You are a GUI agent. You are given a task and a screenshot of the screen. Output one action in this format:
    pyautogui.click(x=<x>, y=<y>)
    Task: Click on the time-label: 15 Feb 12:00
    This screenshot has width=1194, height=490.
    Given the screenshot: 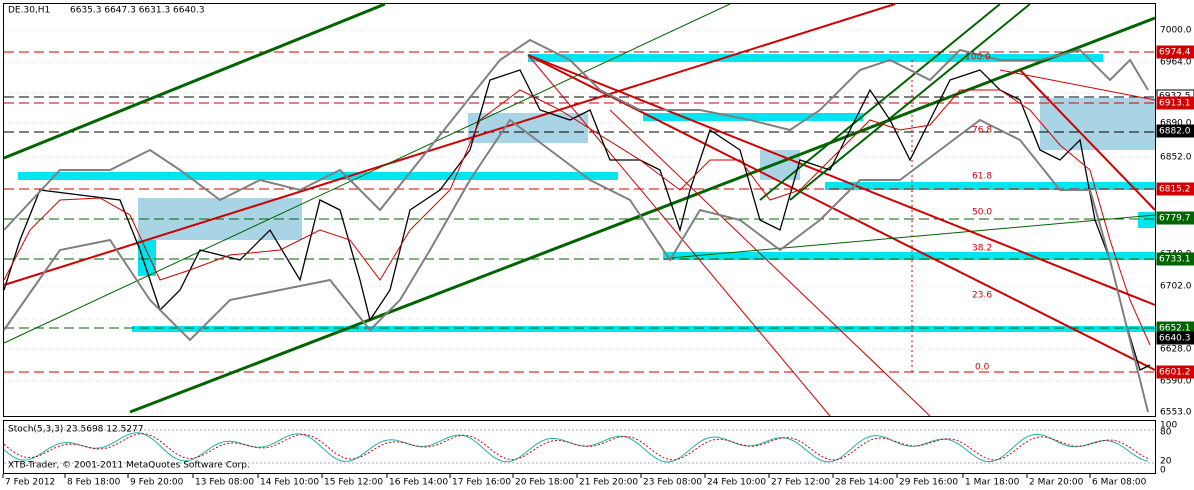 What is the action you would take?
    pyautogui.click(x=353, y=483)
    